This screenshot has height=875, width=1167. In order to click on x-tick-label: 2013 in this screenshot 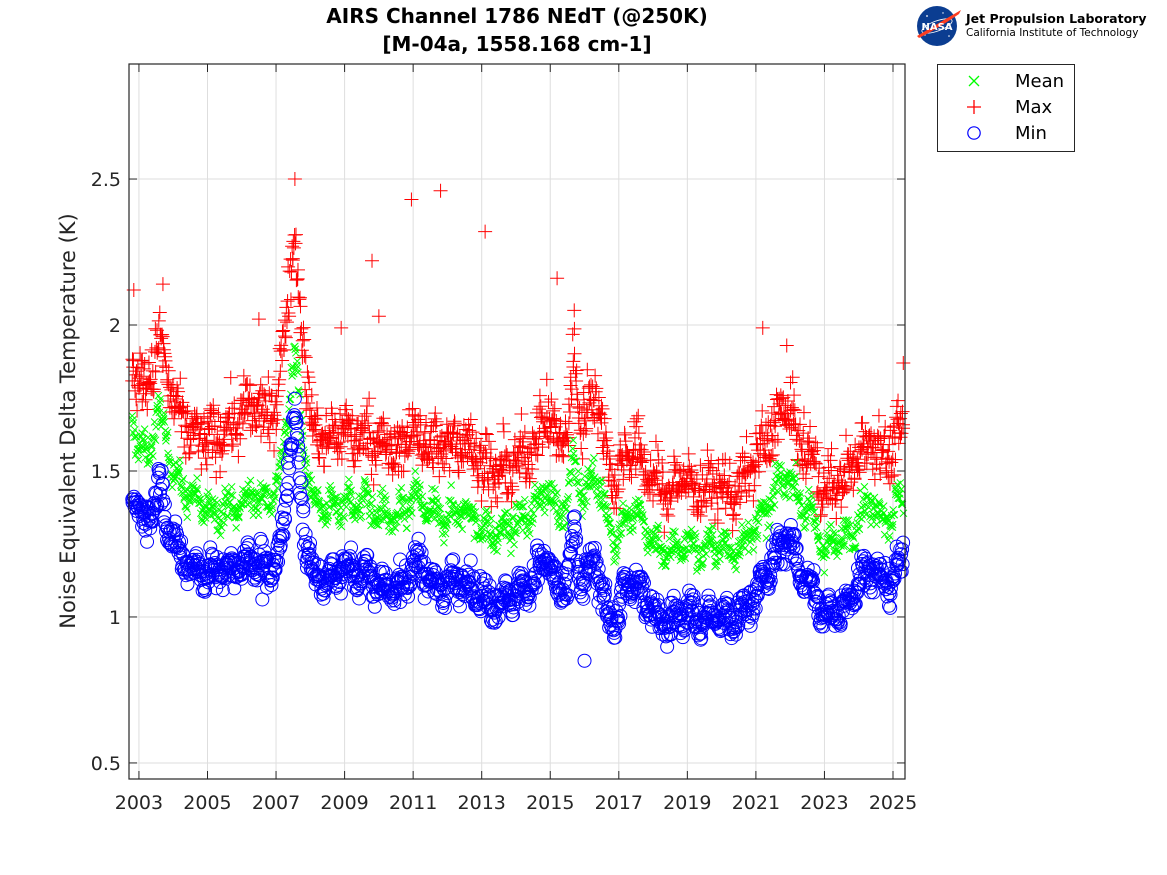, I will do `click(482, 803)`.